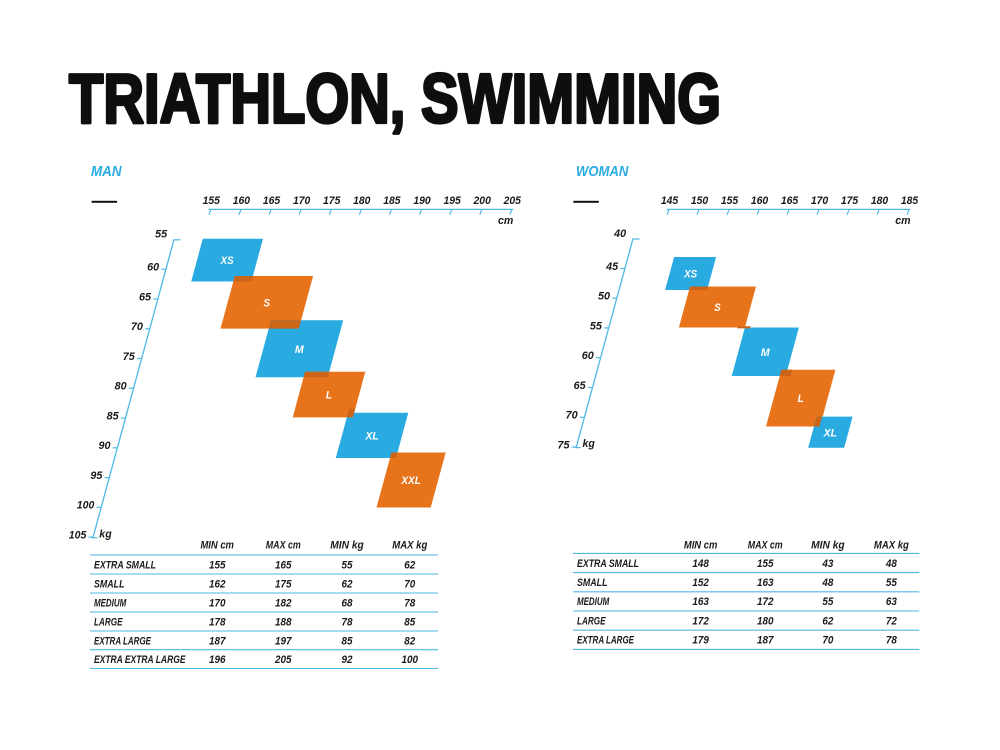 This screenshot has height=750, width=1000. Describe the element at coordinates (700, 583) in the screenshot. I see `svg-text: 152` at that location.